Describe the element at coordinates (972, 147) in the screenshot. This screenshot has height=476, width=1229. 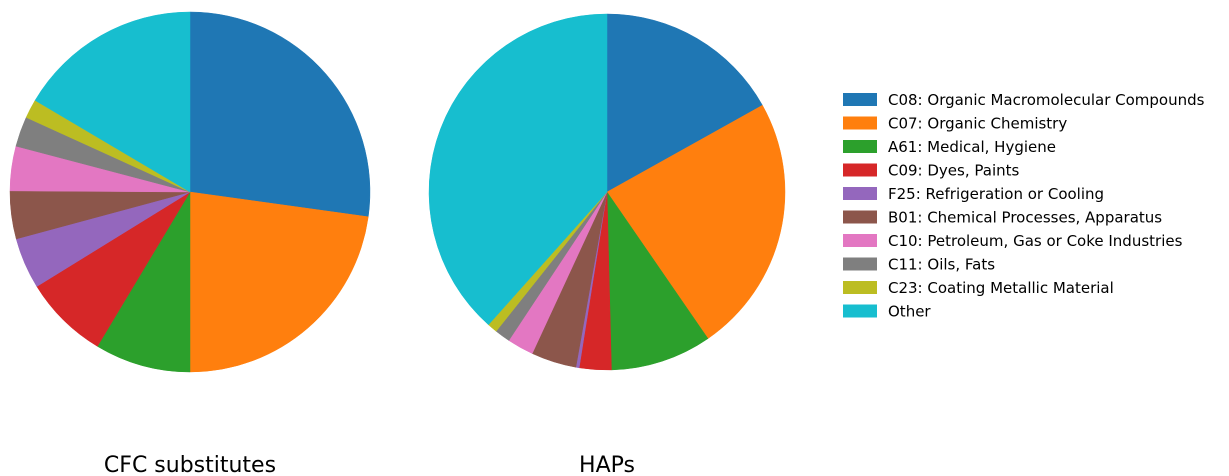
I see `legend-label-a61: A61: Medical, Hygiene` at that location.